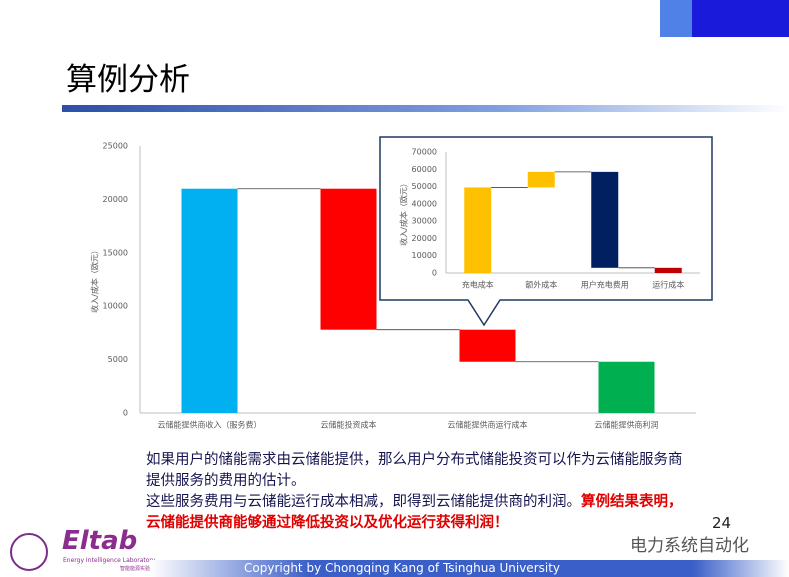  Describe the element at coordinates (424, 203) in the screenshot. I see `y-tick-label: 40000` at that location.